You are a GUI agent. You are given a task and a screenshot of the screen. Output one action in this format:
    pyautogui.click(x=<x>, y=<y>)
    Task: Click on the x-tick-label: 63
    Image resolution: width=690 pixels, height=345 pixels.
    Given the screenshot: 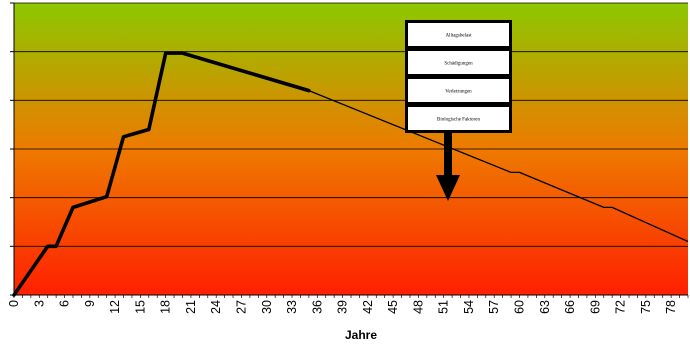 What is the action you would take?
    pyautogui.click(x=545, y=307)
    